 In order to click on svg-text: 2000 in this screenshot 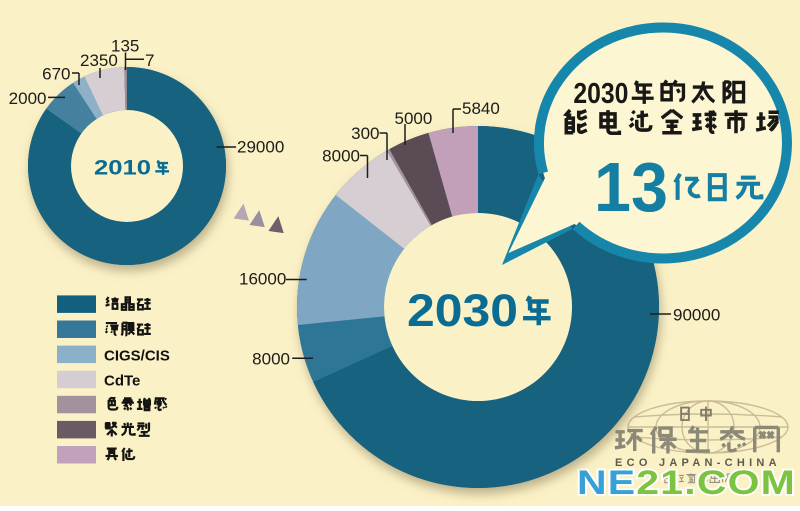, I will do `click(28, 98)`.